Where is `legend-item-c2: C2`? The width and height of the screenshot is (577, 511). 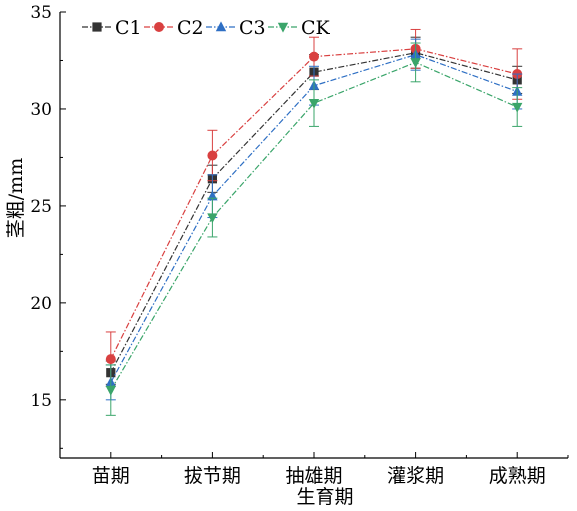
legend-item-c2: C2 is located at coordinates (174, 28).